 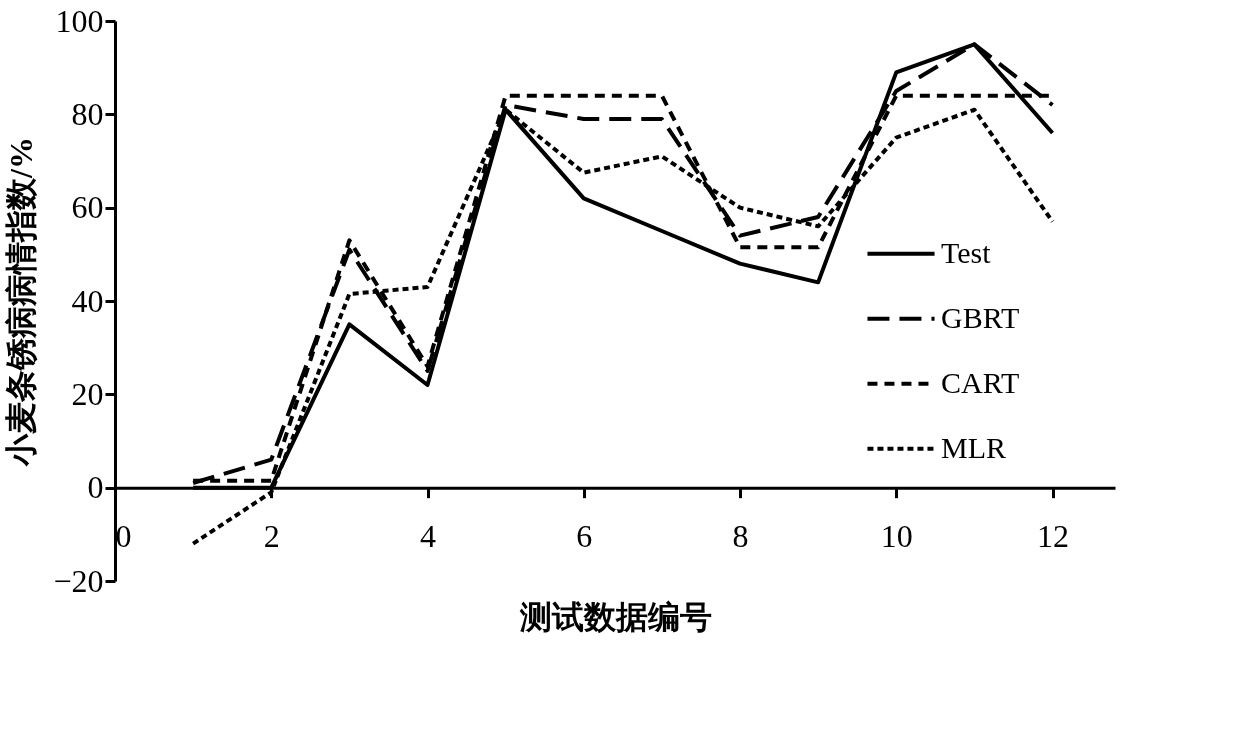 I want to click on y-tick-label: 0, so click(x=95, y=487).